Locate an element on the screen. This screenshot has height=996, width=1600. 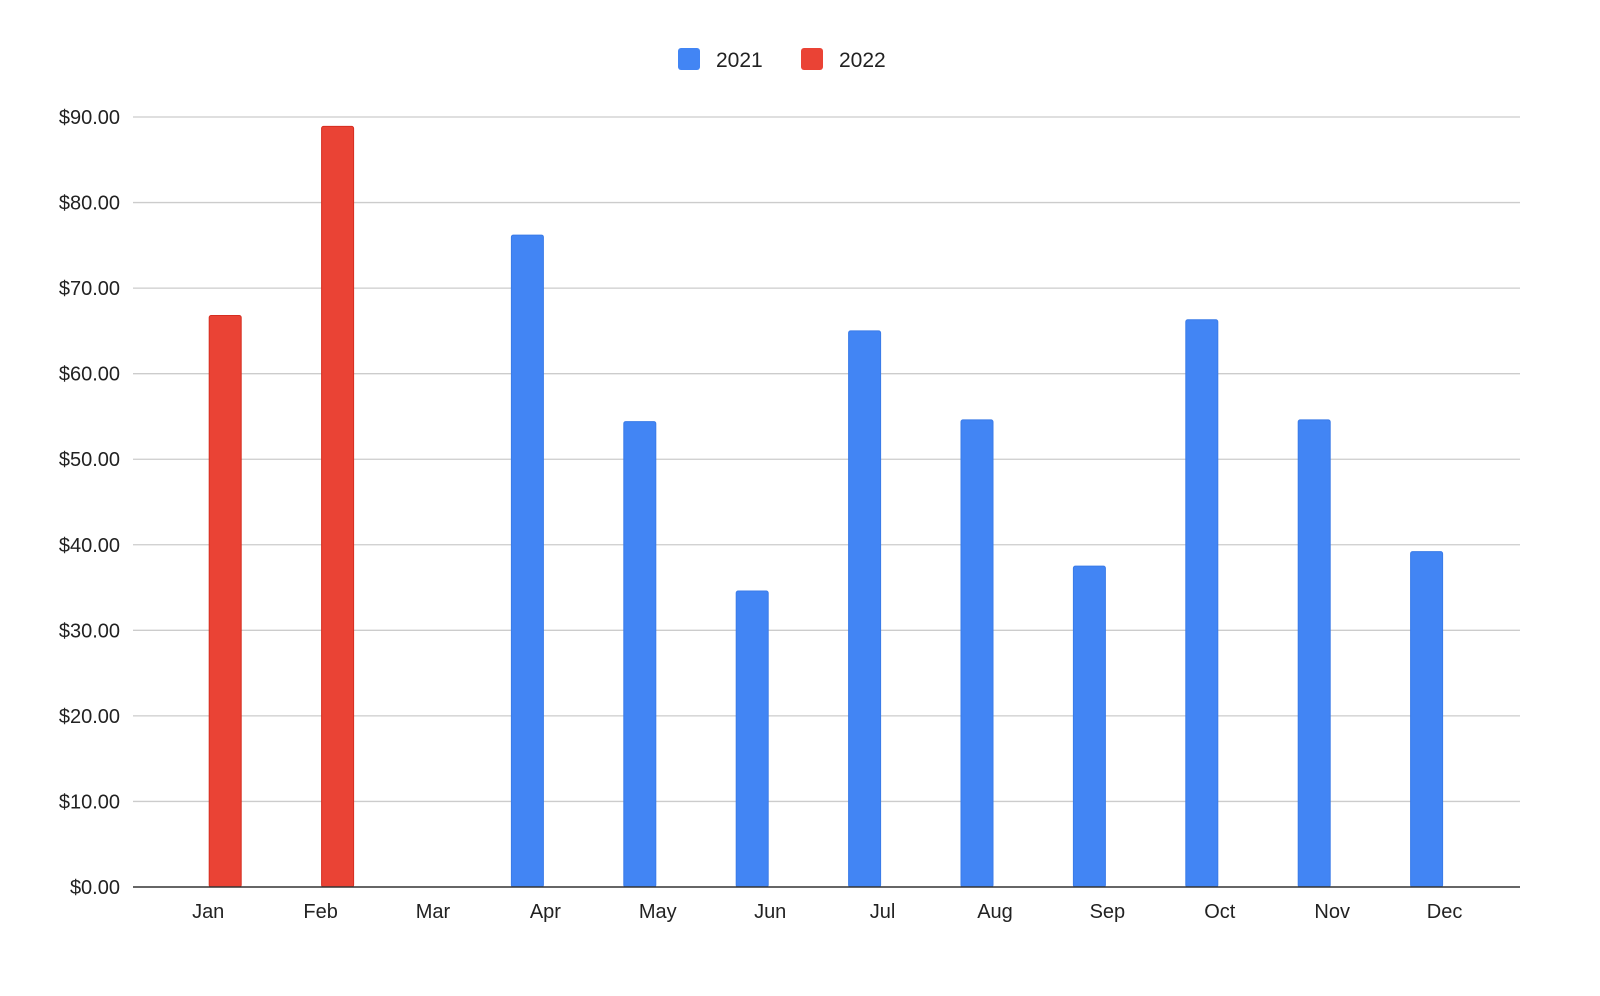
bar-2021-Jun is located at coordinates (752, 739).